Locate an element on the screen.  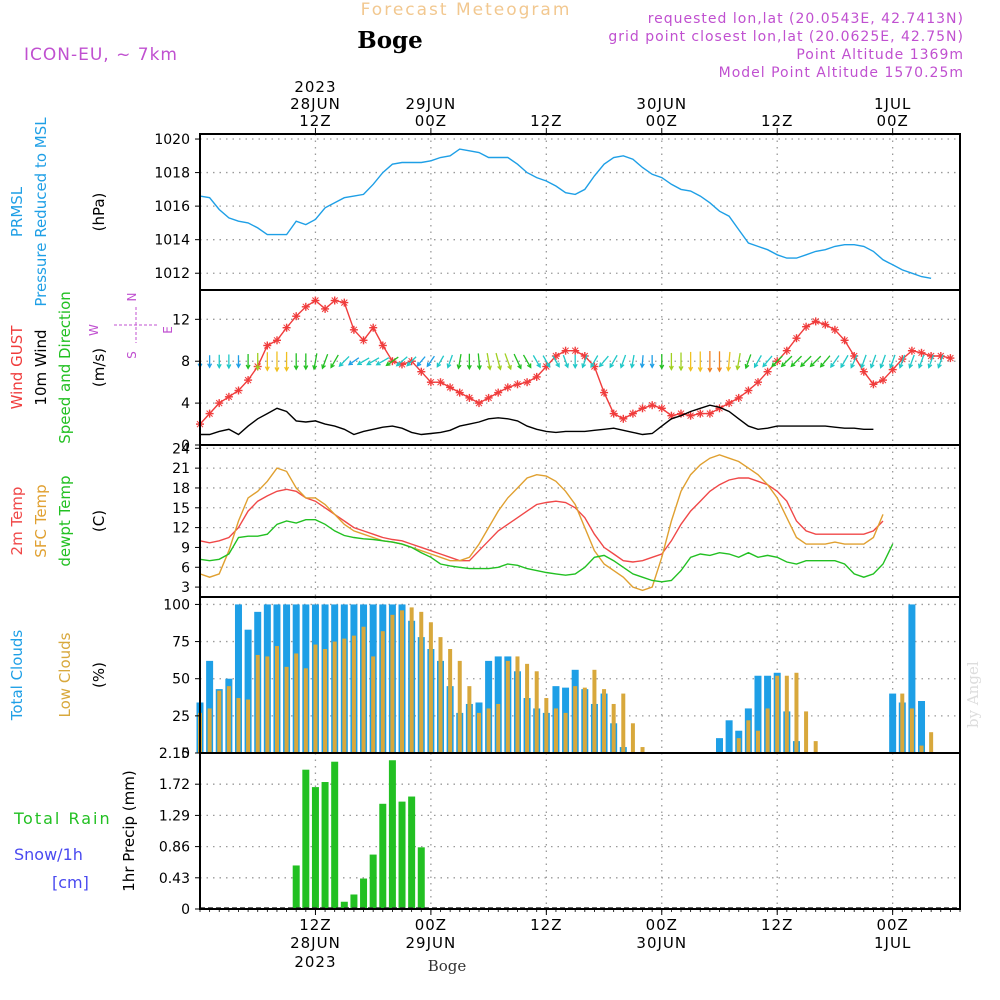
unit-label: (hPa) is located at coordinates (99, 212).